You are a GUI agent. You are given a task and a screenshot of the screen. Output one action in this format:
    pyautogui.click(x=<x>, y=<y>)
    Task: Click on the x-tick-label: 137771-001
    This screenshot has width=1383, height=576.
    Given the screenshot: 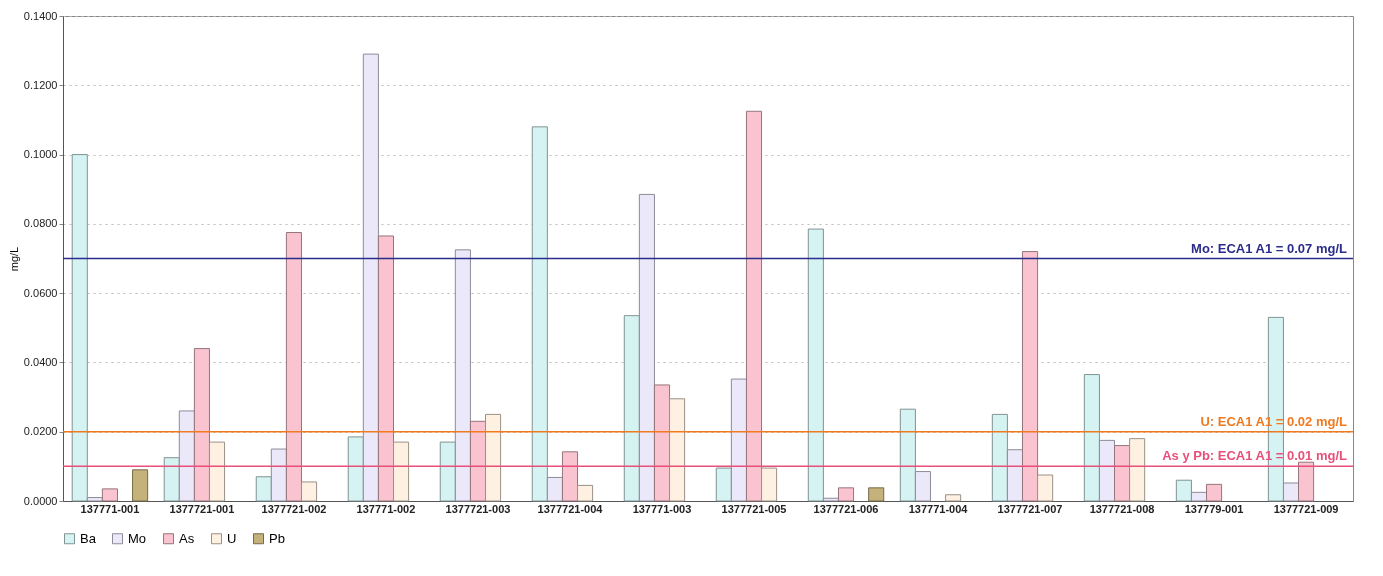 What is the action you would take?
    pyautogui.click(x=110, y=508)
    